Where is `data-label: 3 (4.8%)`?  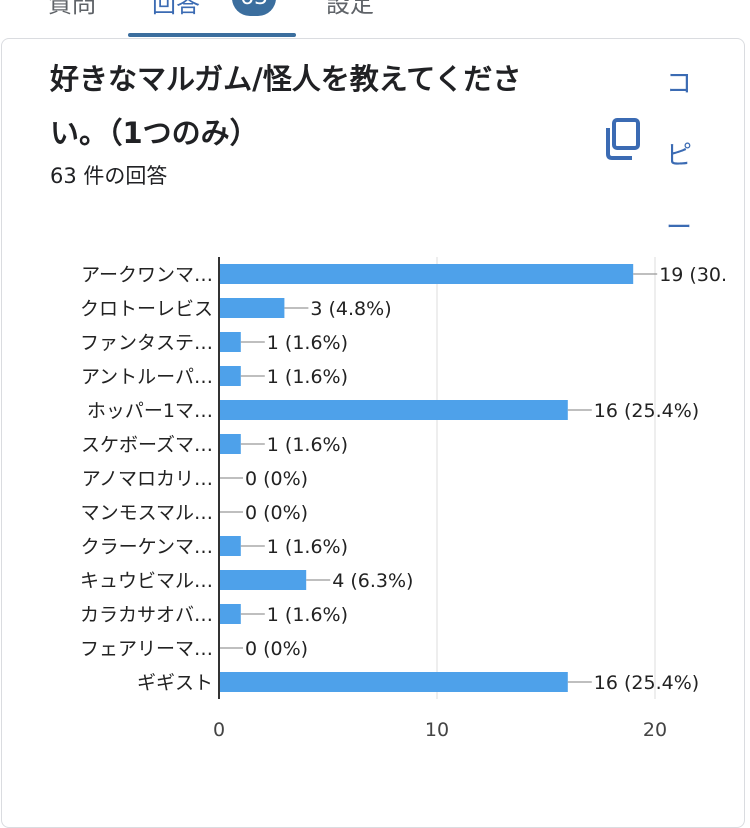
data-label: 3 (4.8%) is located at coordinates (350, 309).